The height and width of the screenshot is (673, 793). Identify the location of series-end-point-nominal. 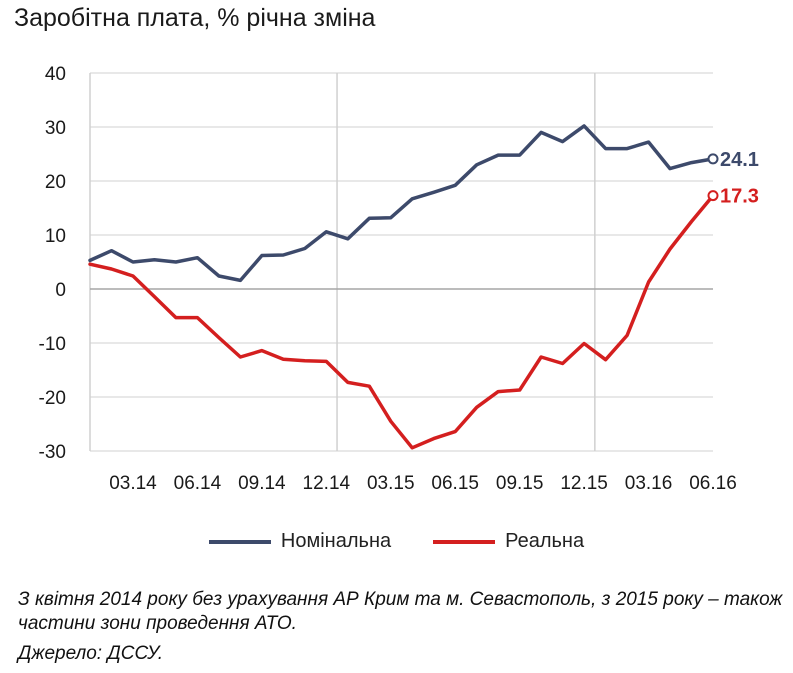
(713, 159).